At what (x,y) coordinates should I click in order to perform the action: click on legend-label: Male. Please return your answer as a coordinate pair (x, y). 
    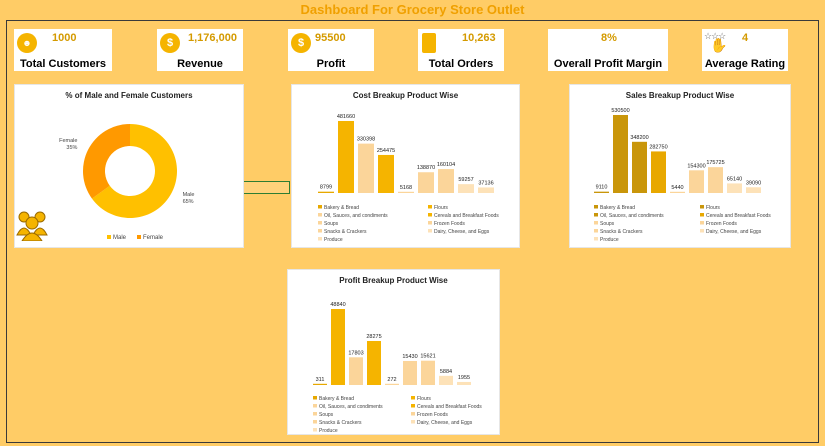
    Looking at the image, I should click on (120, 238).